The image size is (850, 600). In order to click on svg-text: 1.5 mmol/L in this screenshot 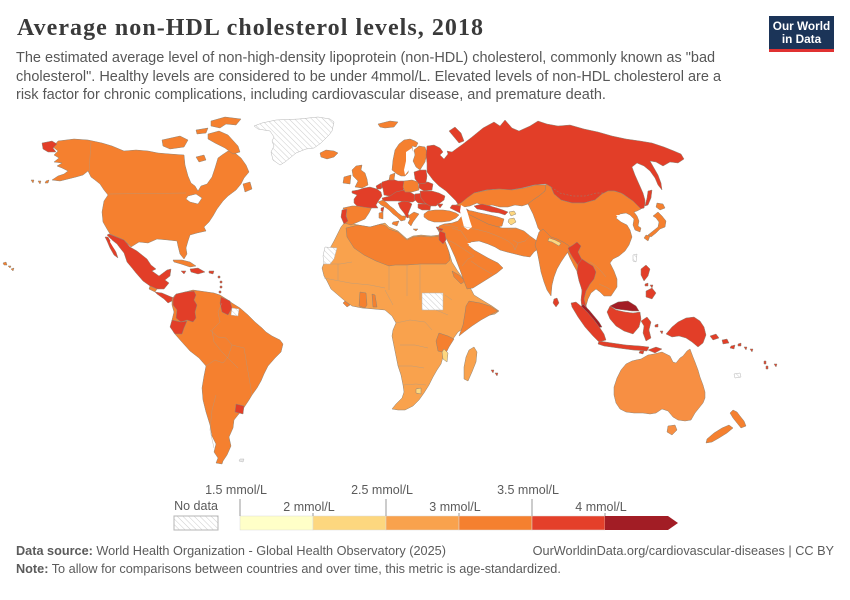, I will do `click(236, 490)`.